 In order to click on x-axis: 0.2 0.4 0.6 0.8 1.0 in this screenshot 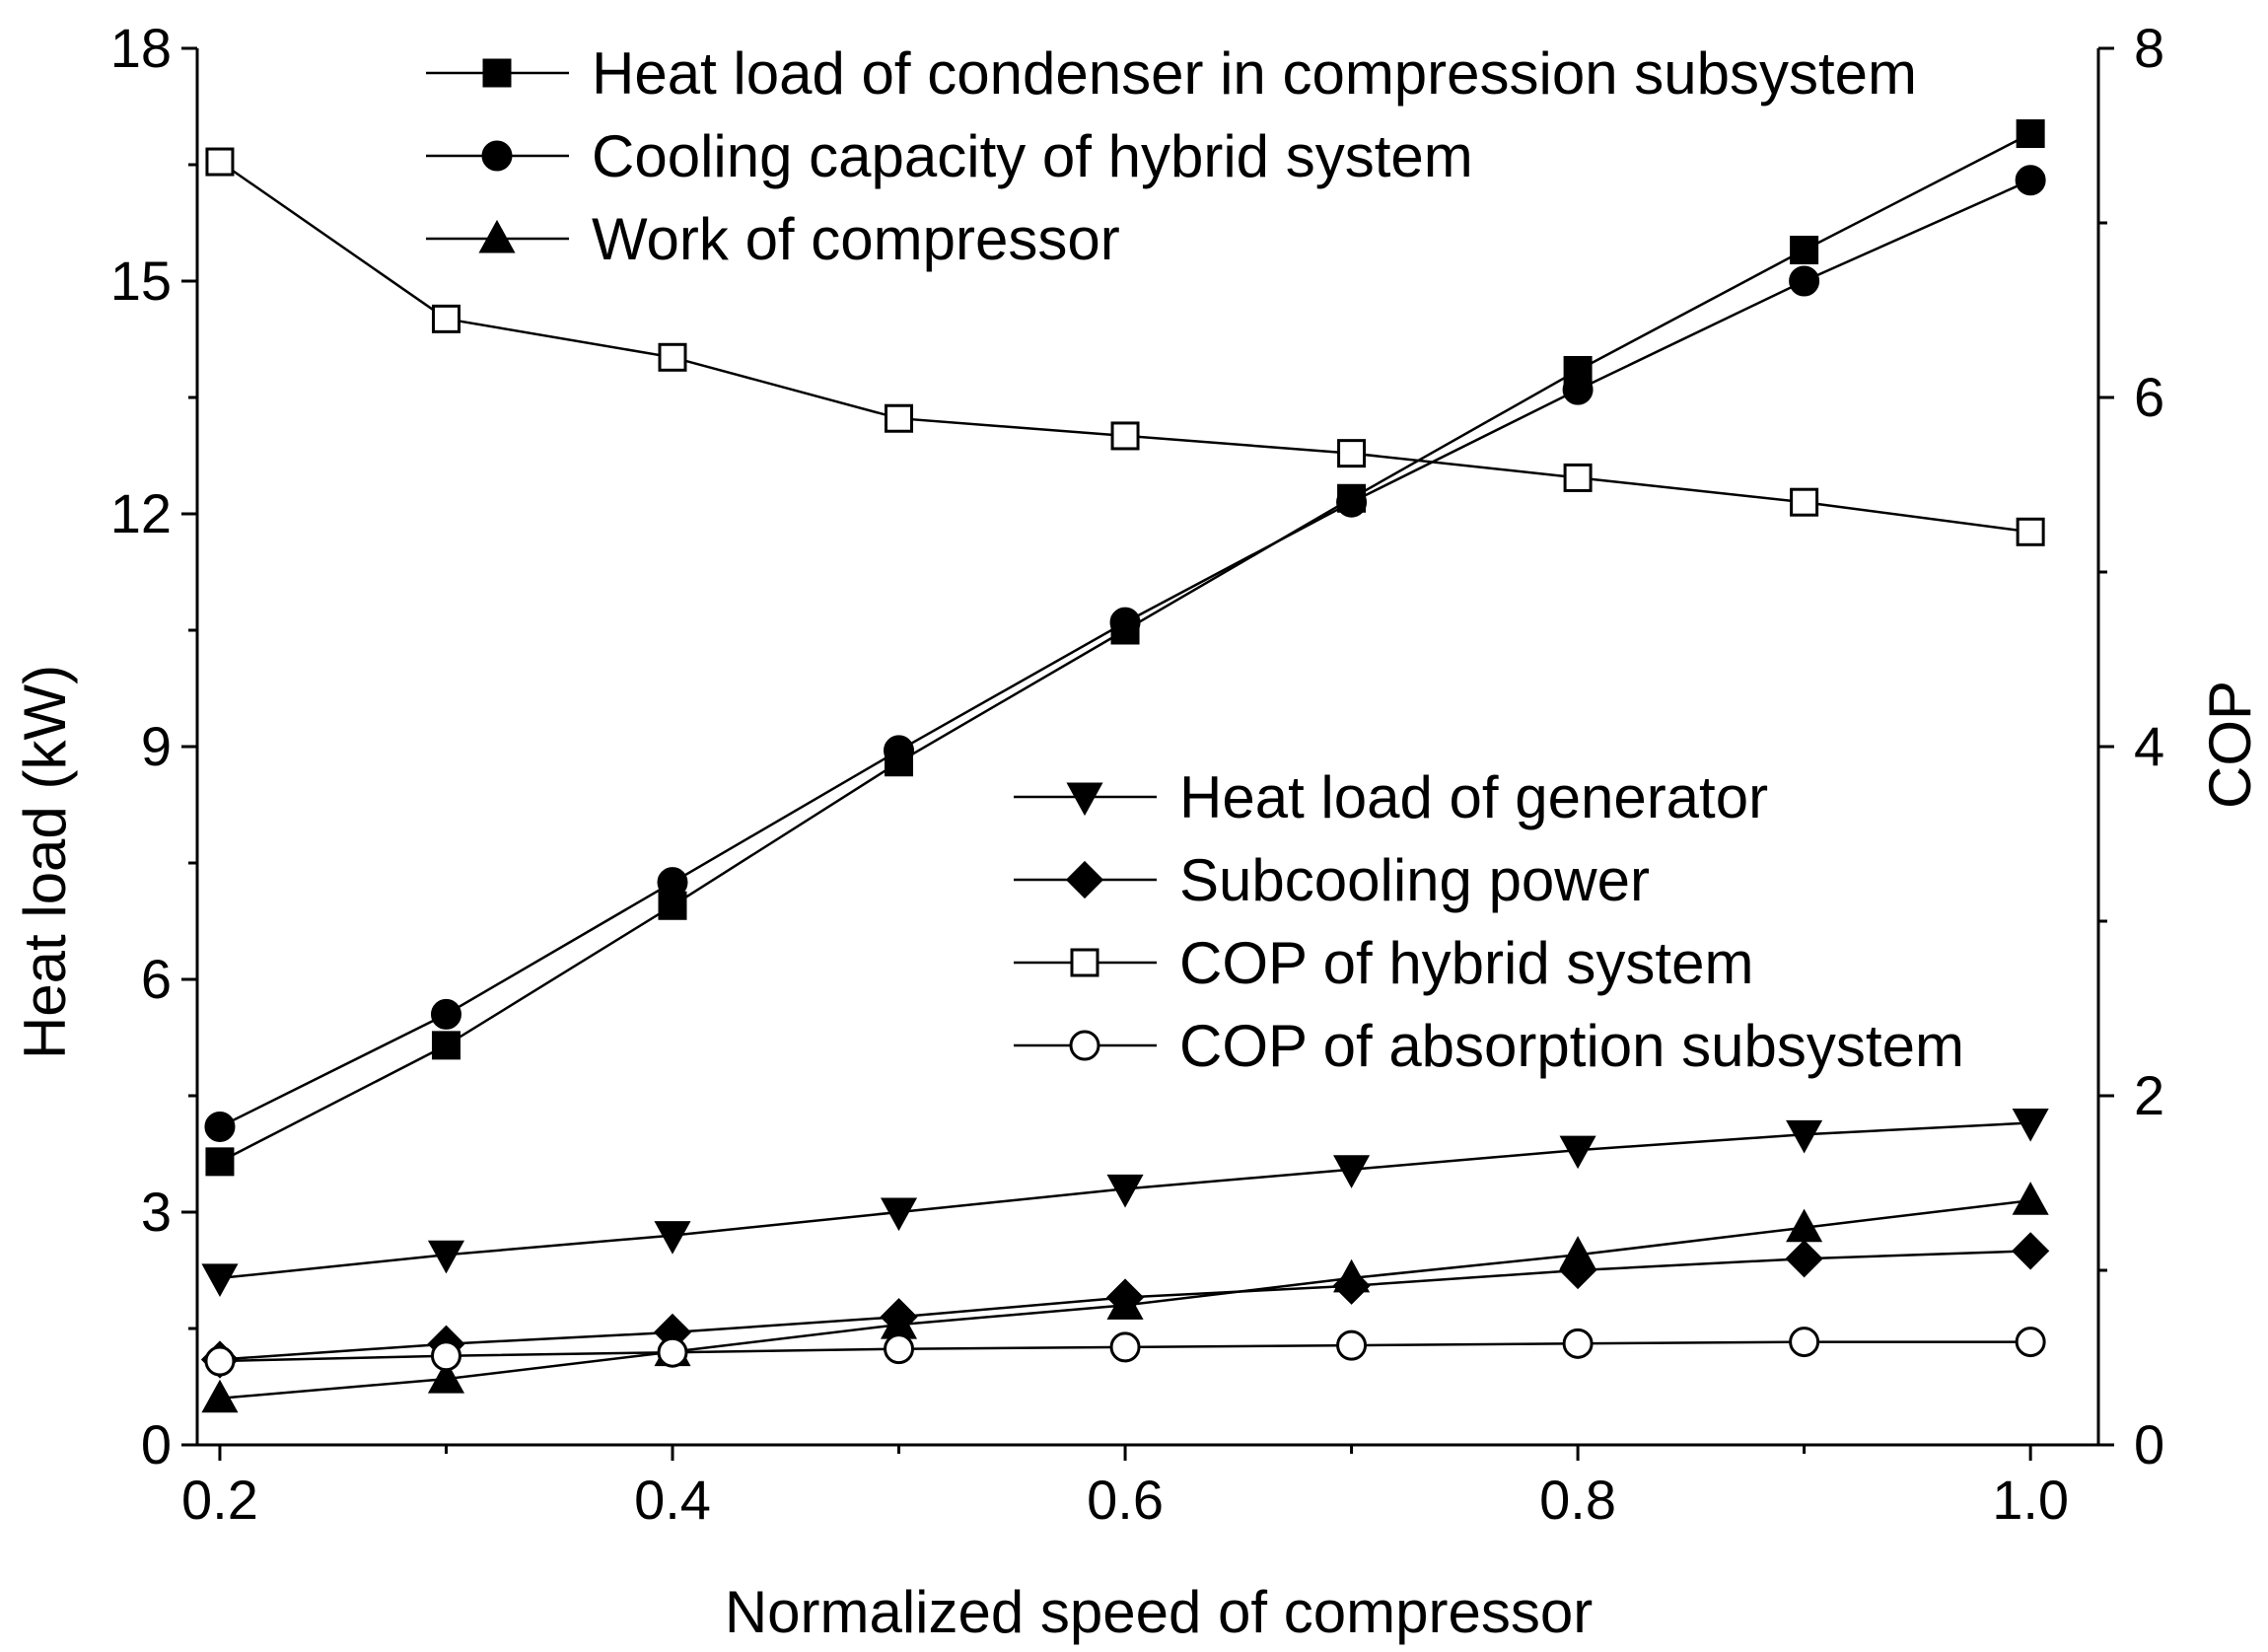, I will do `click(1125, 1488)`.